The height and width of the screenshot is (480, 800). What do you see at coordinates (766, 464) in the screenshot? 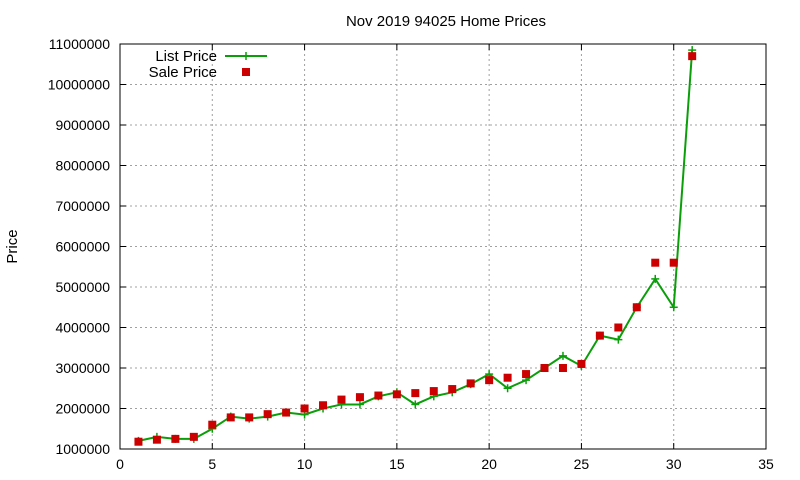
I see `x-tick-label: 35` at bounding box center [766, 464].